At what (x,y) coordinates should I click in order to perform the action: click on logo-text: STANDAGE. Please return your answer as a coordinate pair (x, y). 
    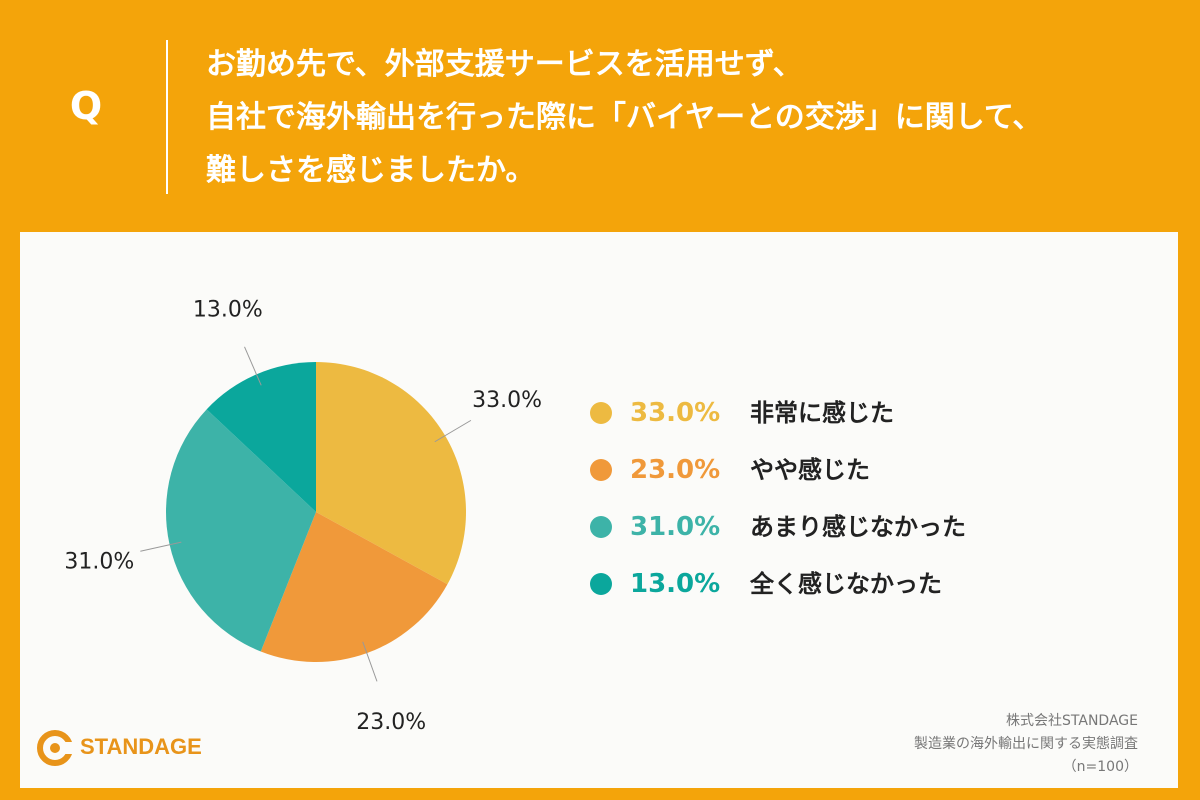
    Looking at the image, I should click on (141, 746).